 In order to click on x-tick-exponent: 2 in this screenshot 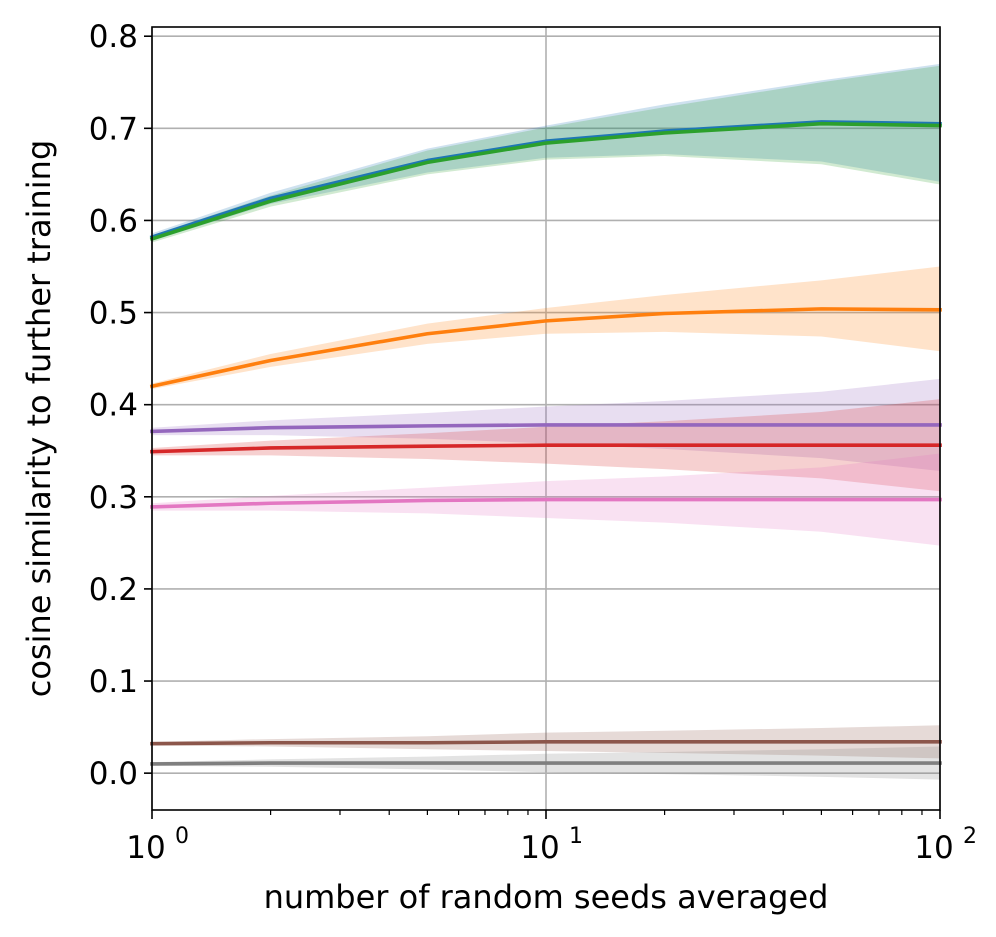, I will do `click(970, 836)`.